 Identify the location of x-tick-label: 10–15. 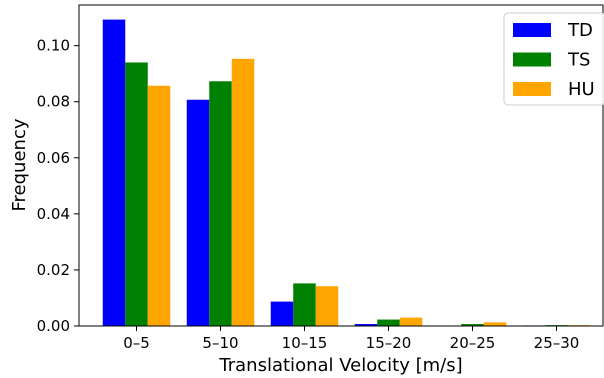
(305, 343).